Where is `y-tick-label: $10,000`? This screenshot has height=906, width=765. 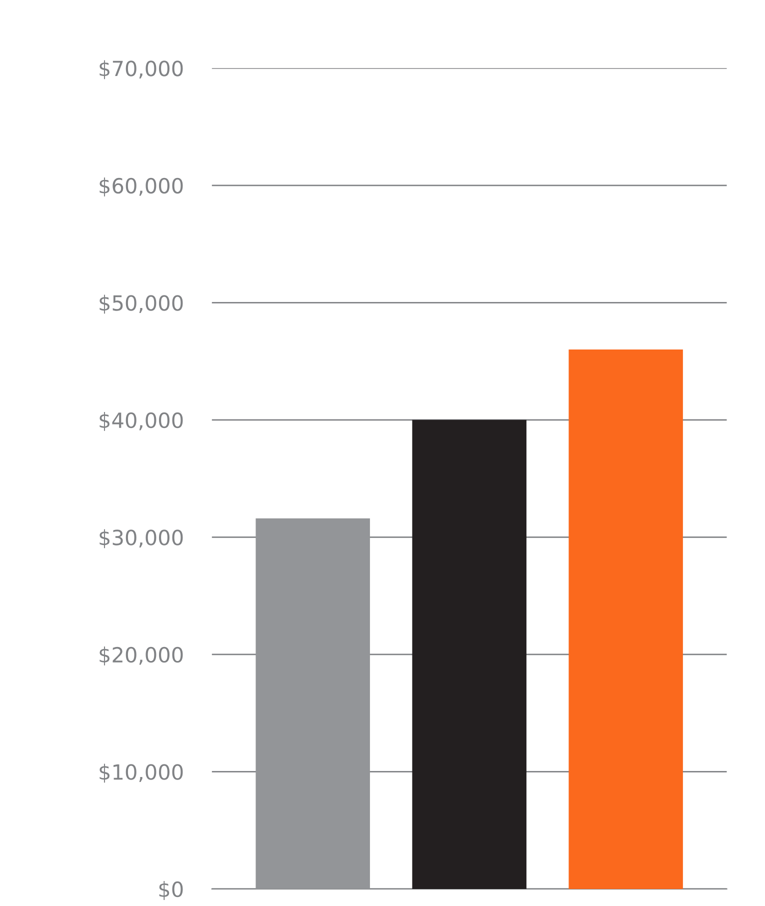
y-tick-label: $10,000 is located at coordinates (141, 773).